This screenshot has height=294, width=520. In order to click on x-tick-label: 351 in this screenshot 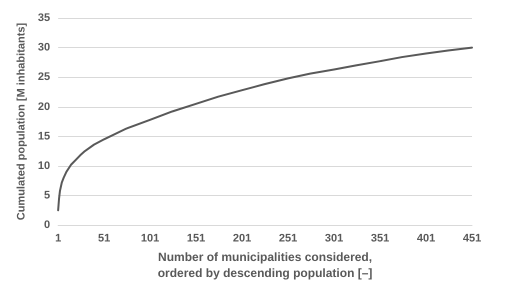, I will do `click(380, 238)`.